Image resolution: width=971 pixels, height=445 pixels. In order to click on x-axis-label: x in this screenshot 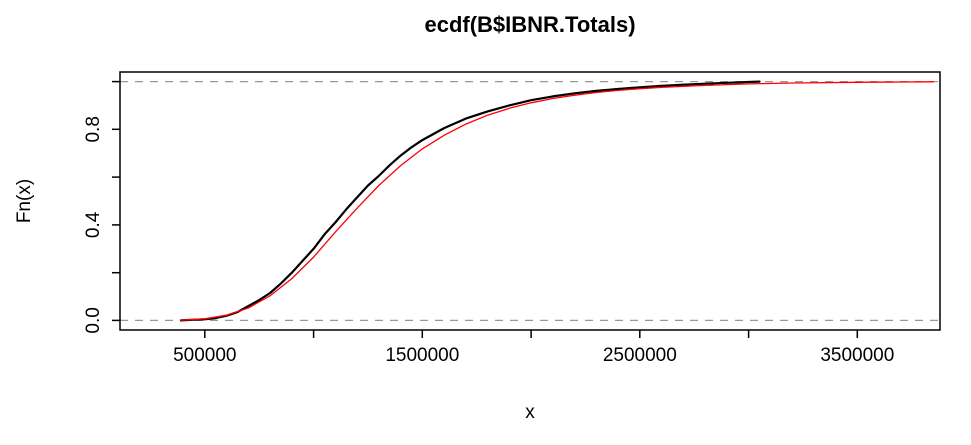, I will do `click(530, 412)`.